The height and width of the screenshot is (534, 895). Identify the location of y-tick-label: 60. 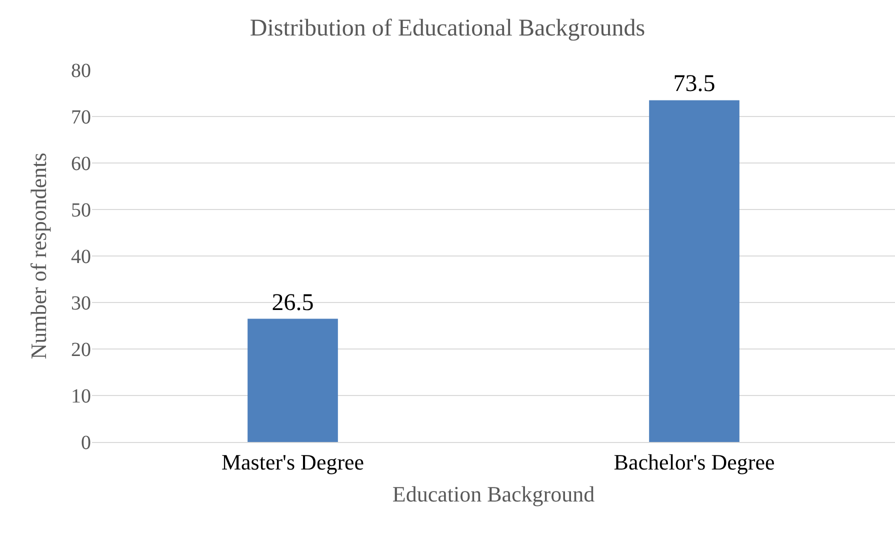
(81, 164).